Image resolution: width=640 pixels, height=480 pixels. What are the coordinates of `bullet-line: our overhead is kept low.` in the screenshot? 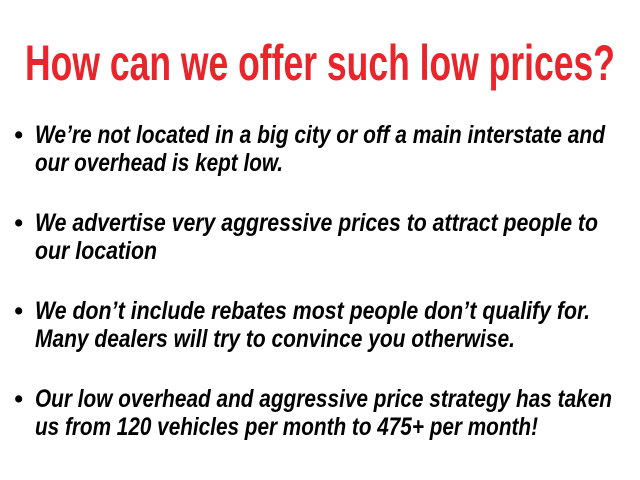 It's located at (159, 163).